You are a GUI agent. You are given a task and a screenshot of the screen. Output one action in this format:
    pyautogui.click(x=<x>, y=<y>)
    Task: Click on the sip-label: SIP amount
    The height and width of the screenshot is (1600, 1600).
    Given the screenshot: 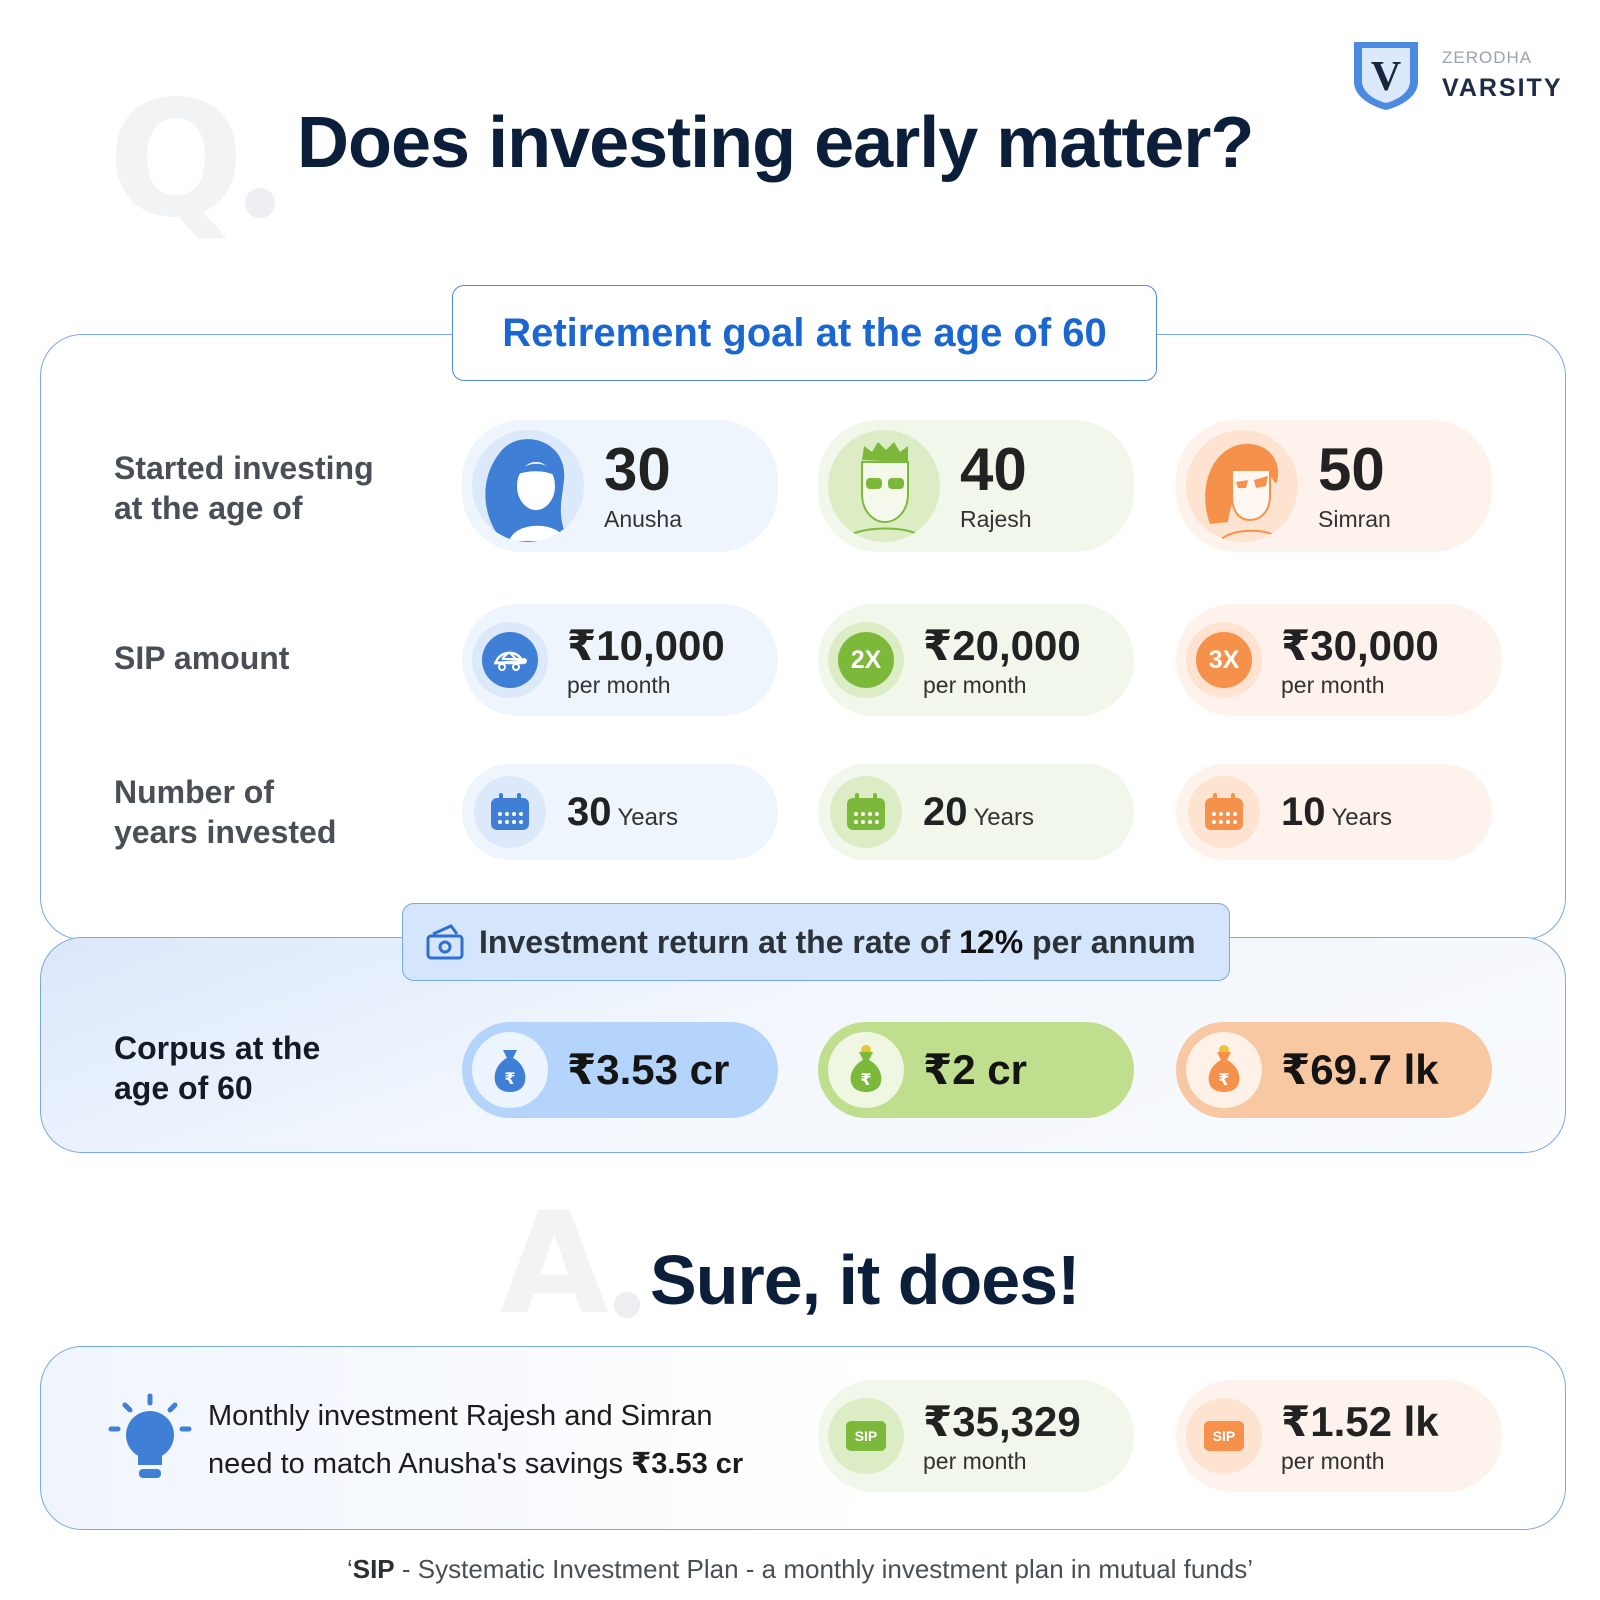 What is the action you would take?
    pyautogui.click(x=202, y=658)
    